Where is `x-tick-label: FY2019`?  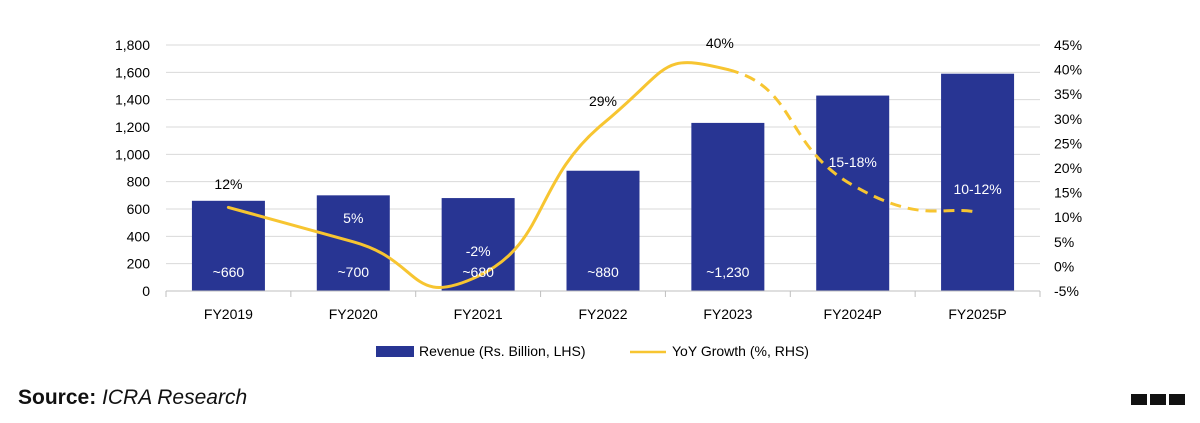
x-tick-label: FY2019 is located at coordinates (228, 314).